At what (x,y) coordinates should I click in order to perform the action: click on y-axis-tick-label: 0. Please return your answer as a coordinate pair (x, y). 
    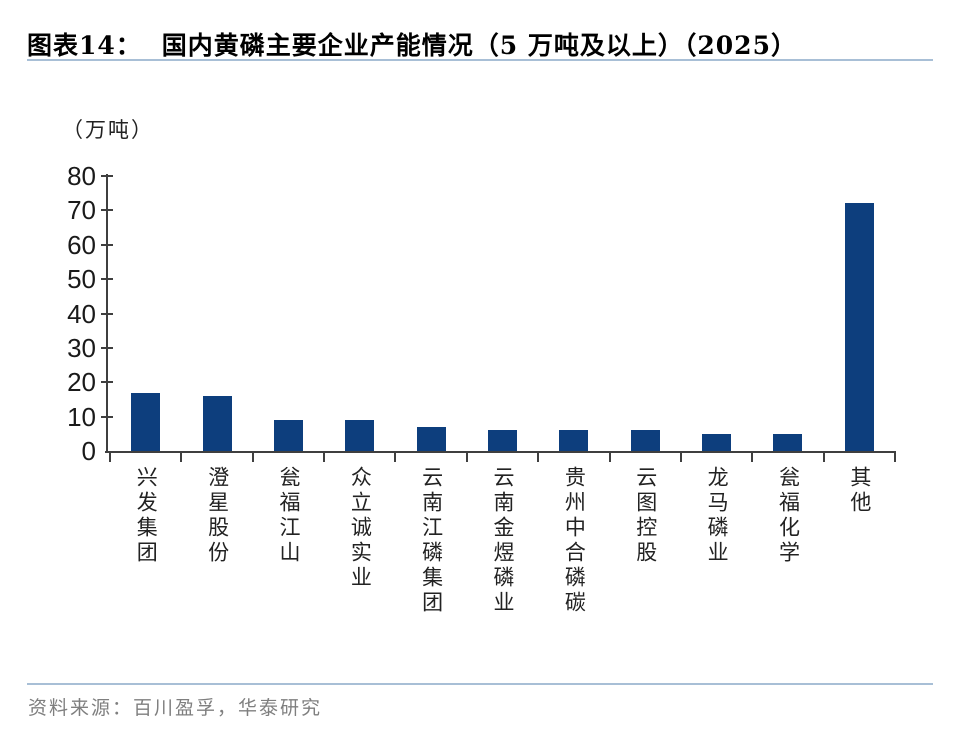
    Looking at the image, I should click on (88, 451).